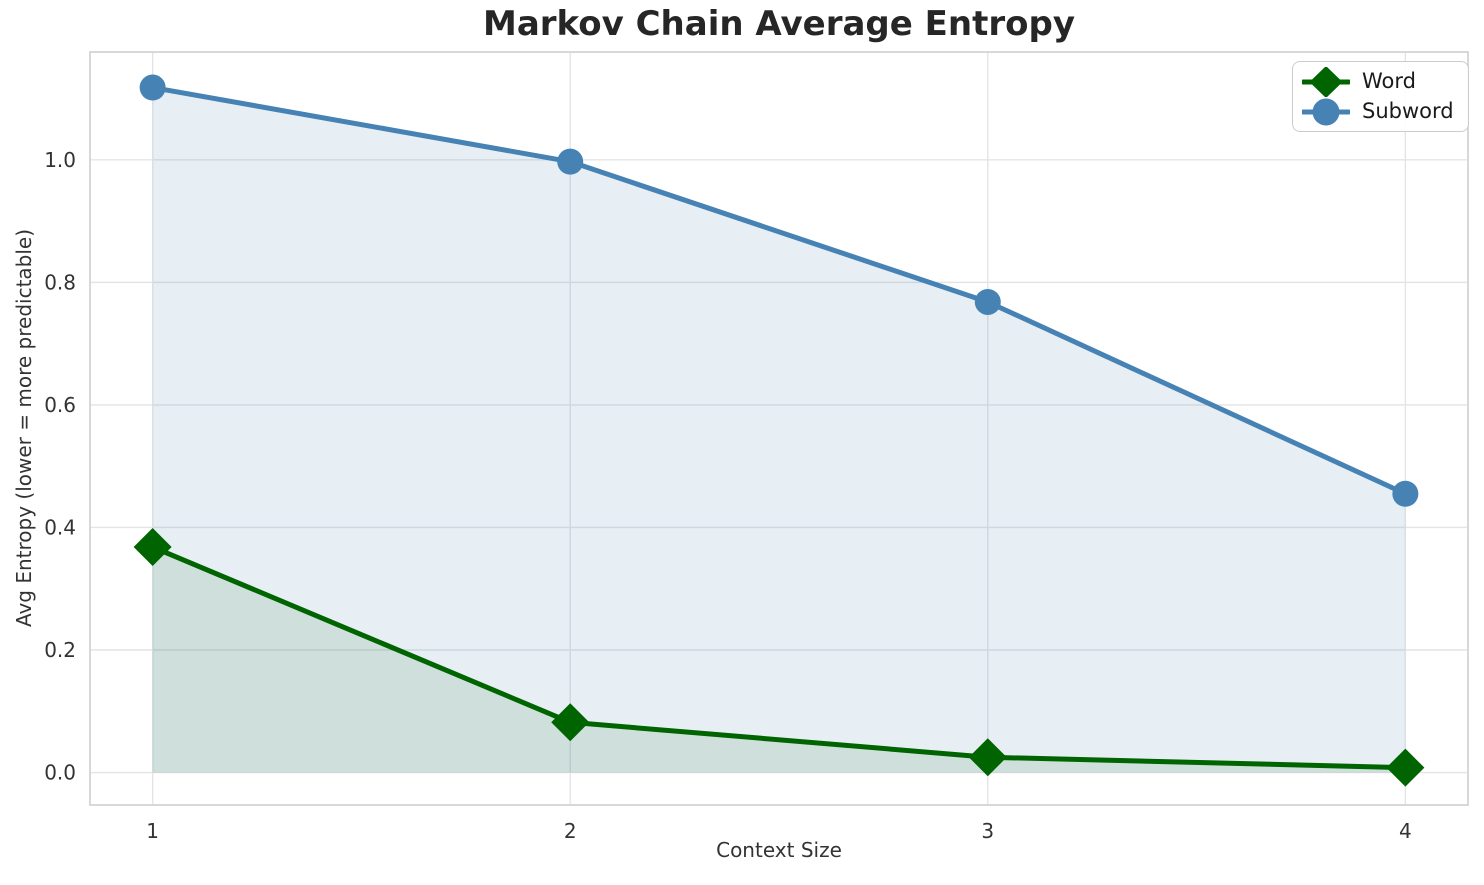 The height and width of the screenshot is (885, 1484). I want to click on x-tick-label: 4, so click(1405, 831).